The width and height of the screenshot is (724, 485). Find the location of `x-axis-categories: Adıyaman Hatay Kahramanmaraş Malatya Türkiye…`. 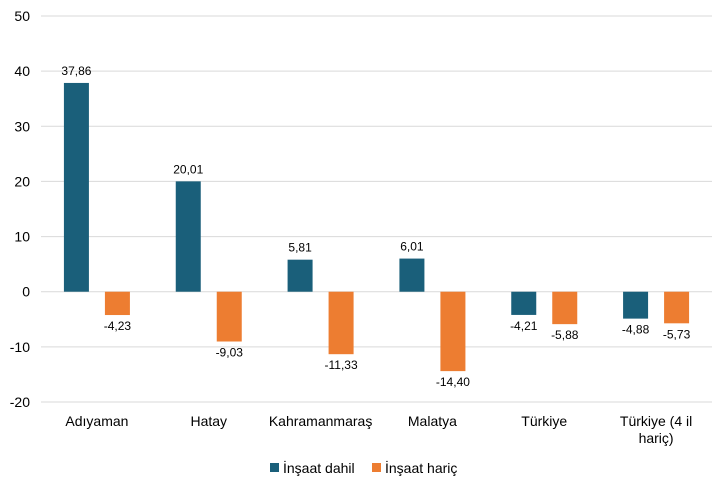

x-axis-categories: Adıyaman Hatay Kahramanmaraş Malatya Türkiye… is located at coordinates (378, 429).